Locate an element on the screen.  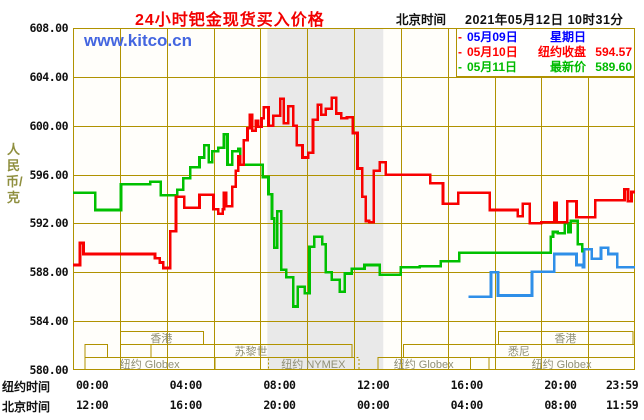
x-tick-label: 23:59 is located at coordinates (622, 385).